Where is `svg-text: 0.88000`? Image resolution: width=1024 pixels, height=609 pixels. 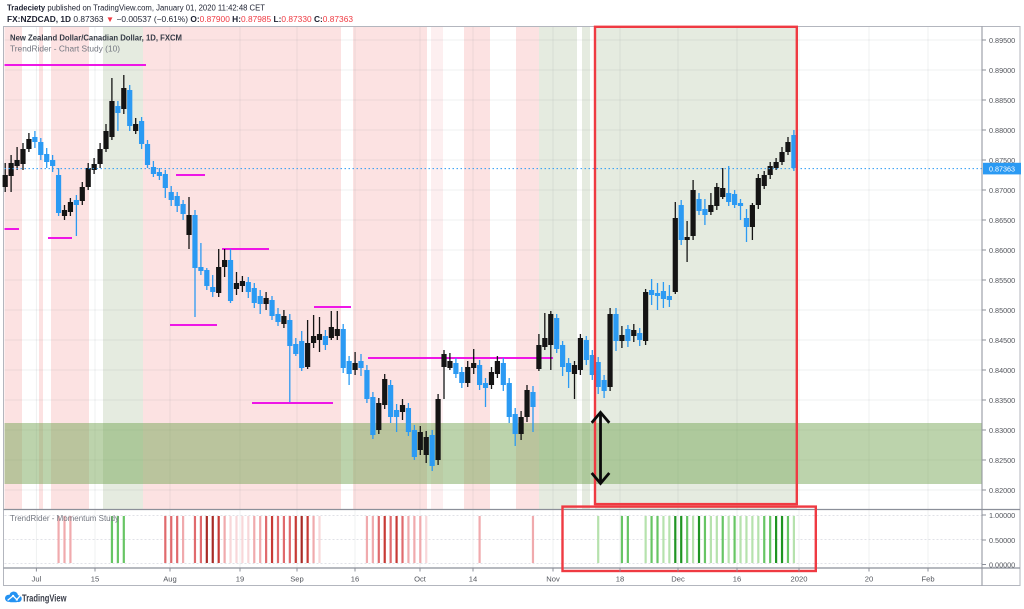 svg-text: 0.88000 is located at coordinates (1002, 130).